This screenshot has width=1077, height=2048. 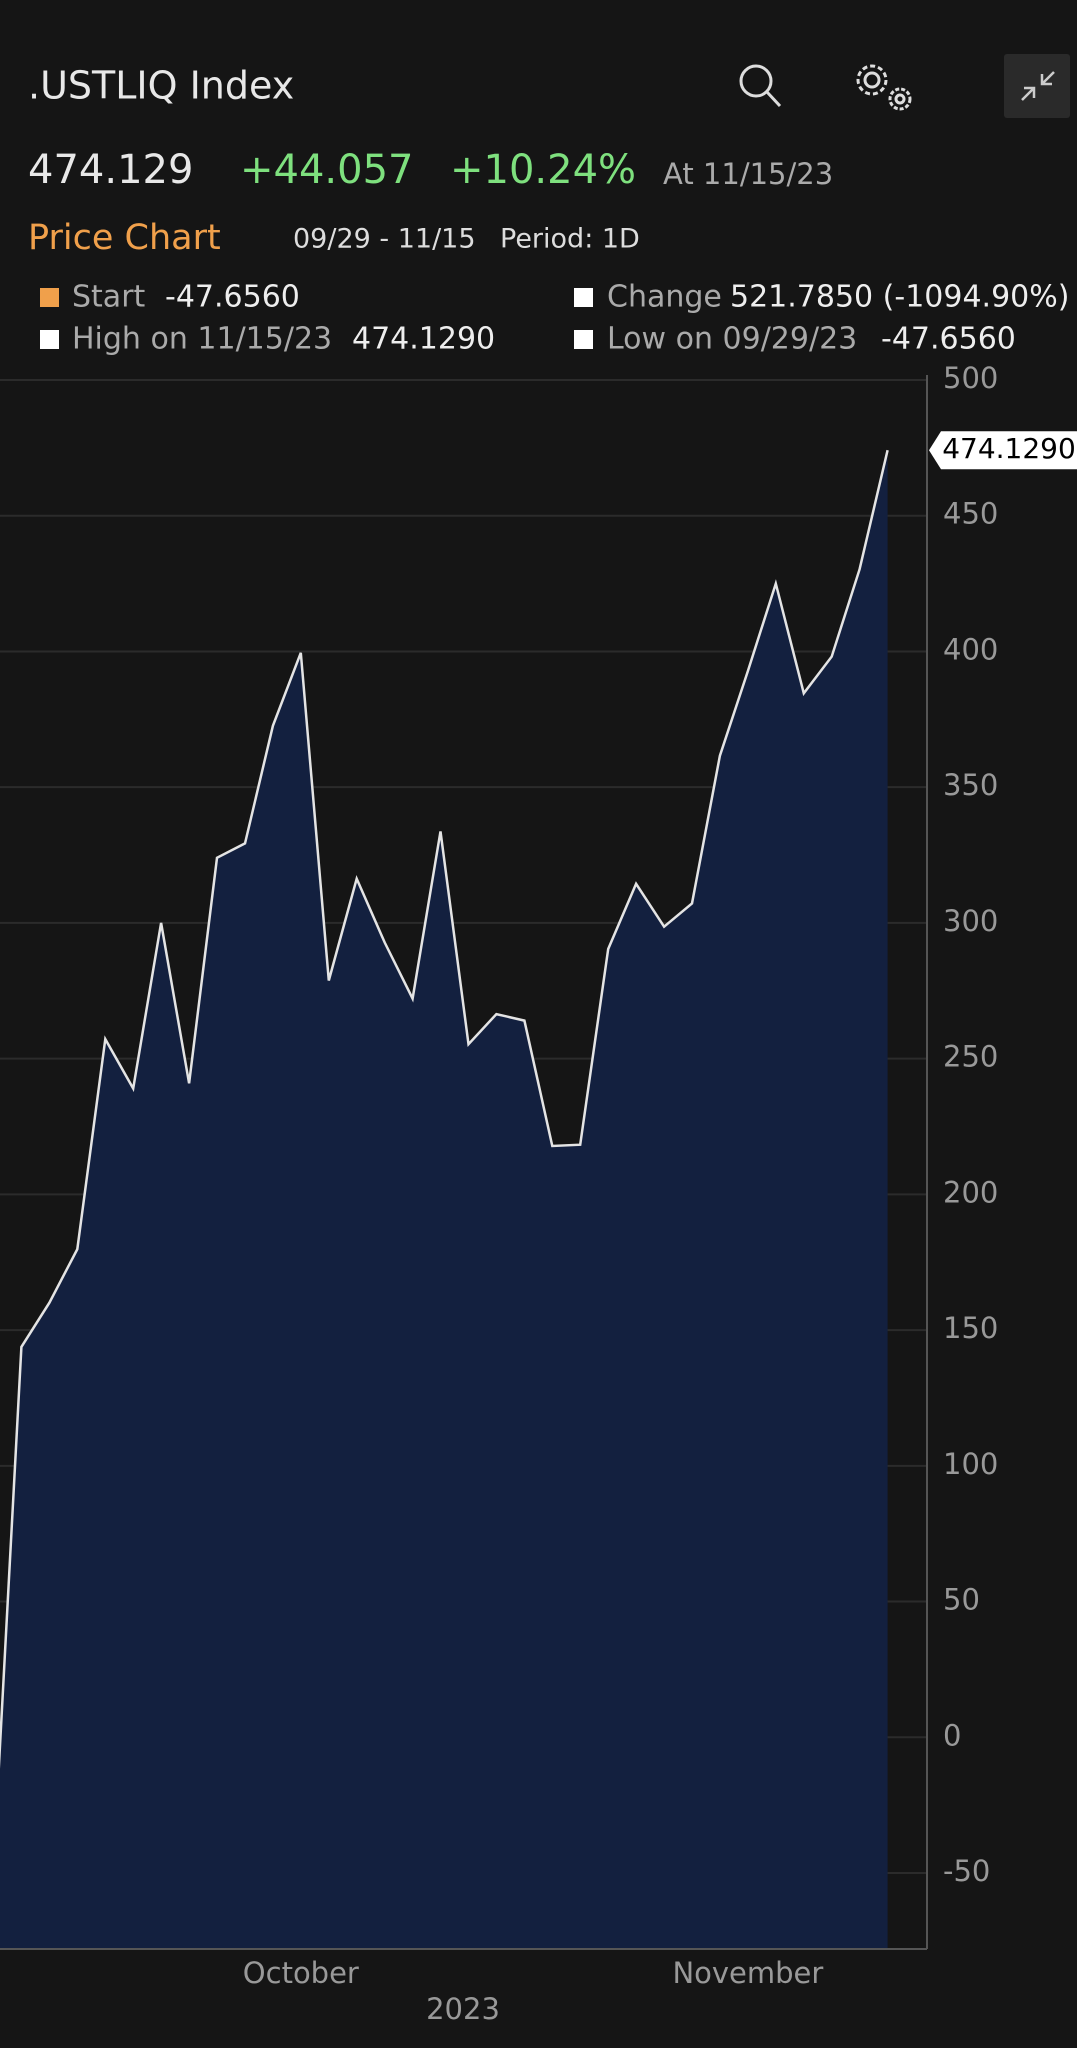 What do you see at coordinates (1009, 448) in the screenshot?
I see `value-label: 474.1290` at bounding box center [1009, 448].